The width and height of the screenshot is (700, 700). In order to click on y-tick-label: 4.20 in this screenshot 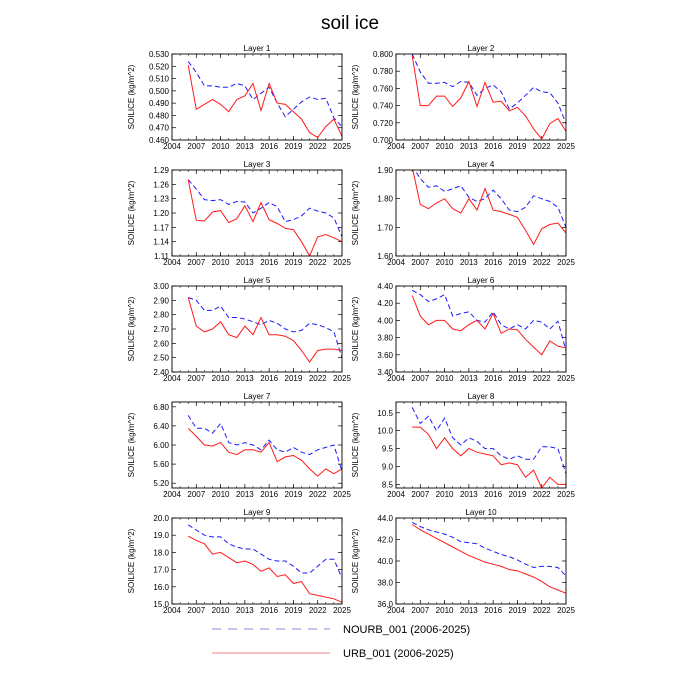, I will do `click(385, 303)`.